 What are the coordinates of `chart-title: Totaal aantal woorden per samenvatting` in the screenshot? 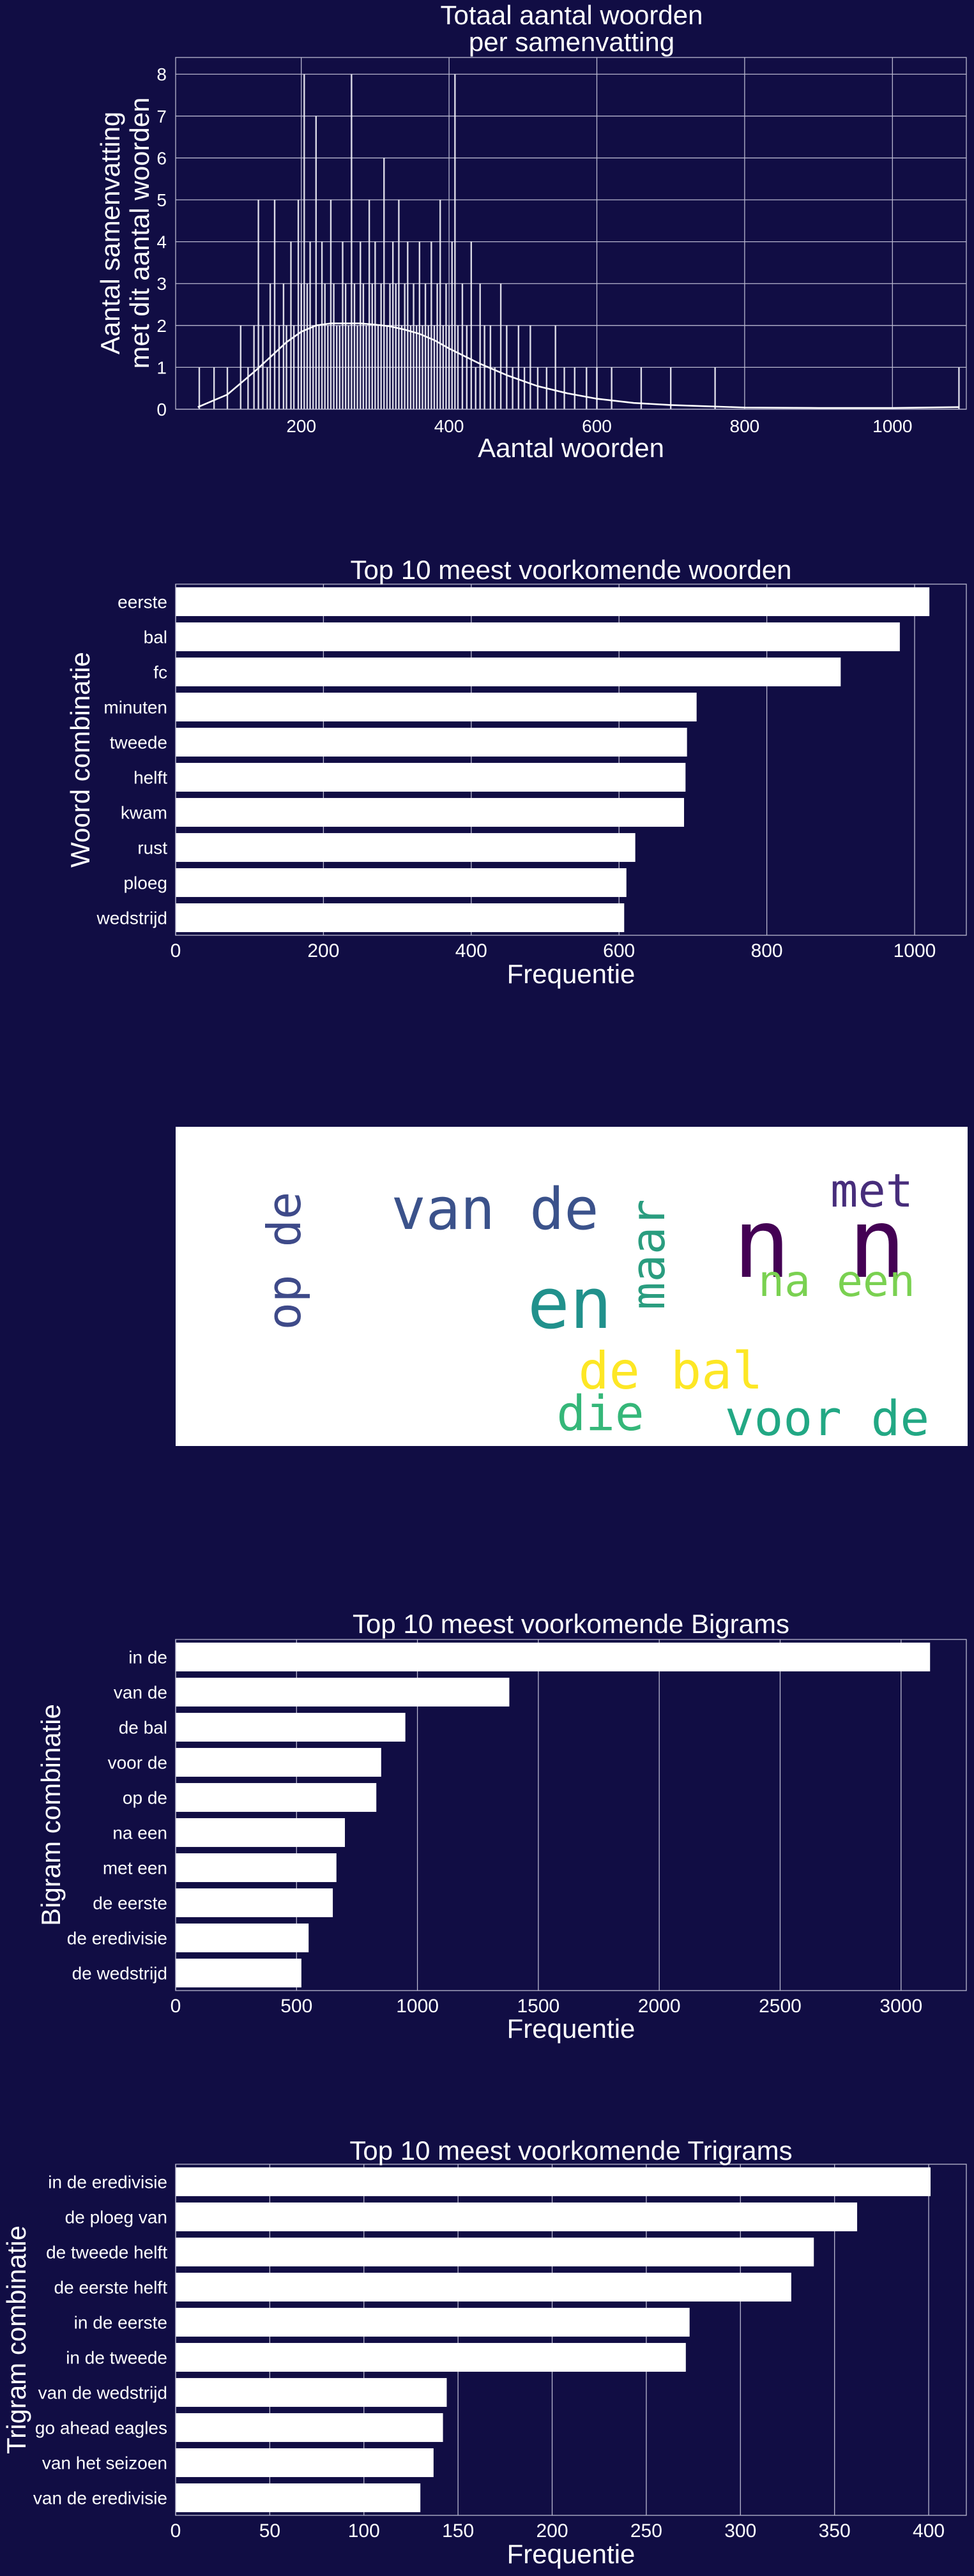 It's located at (572, 28).